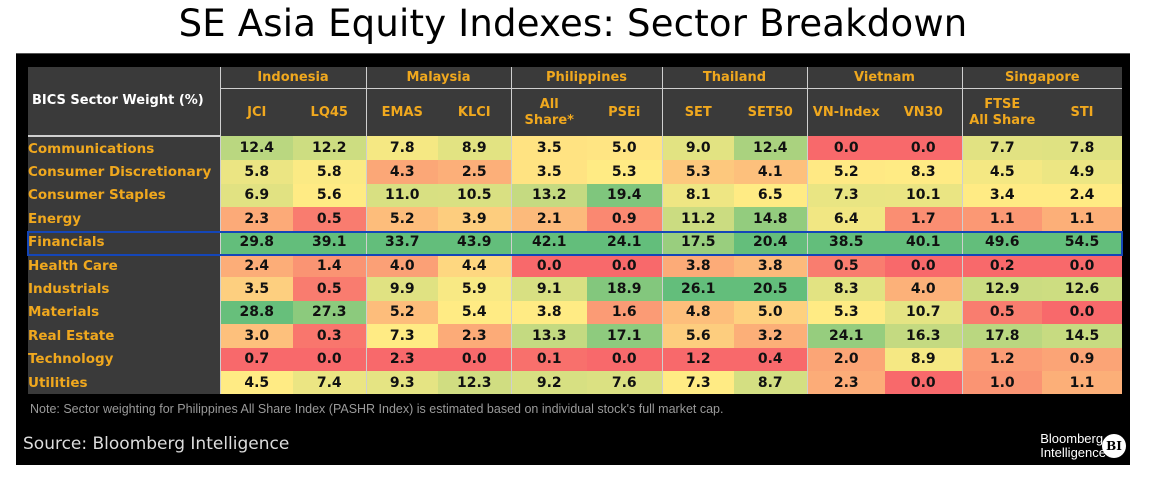  What do you see at coordinates (923, 359) in the screenshot?
I see `value-cell: 8.9` at bounding box center [923, 359].